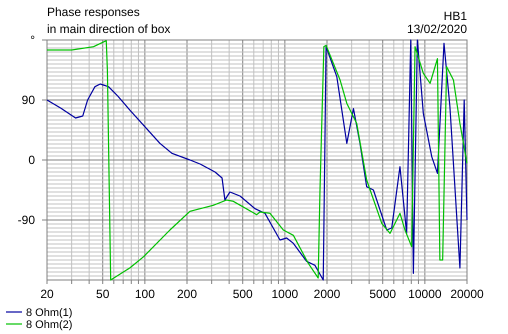 This screenshot has width=508, height=334. Describe the element at coordinates (145, 293) in the screenshot. I see `x-tick-label: 100` at that location.